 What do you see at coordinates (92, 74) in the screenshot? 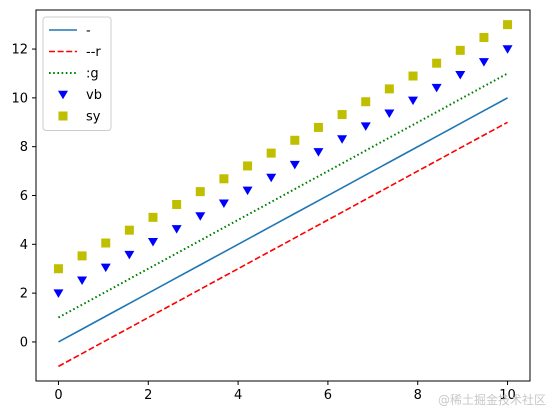
I see `legend-label-2: :g` at bounding box center [92, 74].